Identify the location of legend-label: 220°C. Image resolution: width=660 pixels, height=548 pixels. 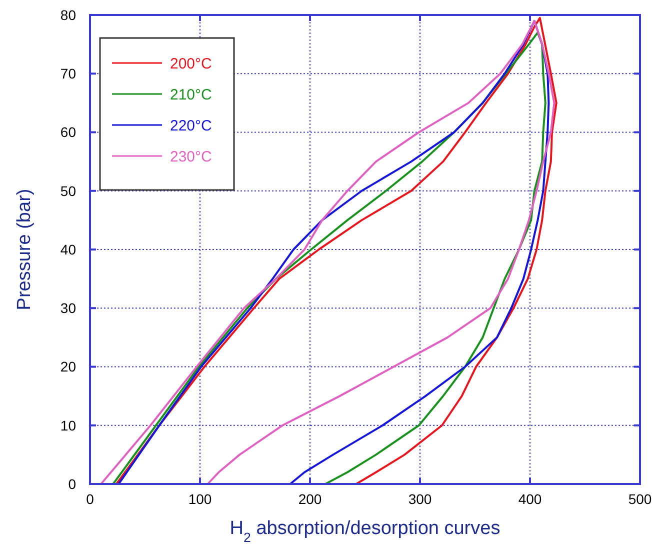
(191, 125).